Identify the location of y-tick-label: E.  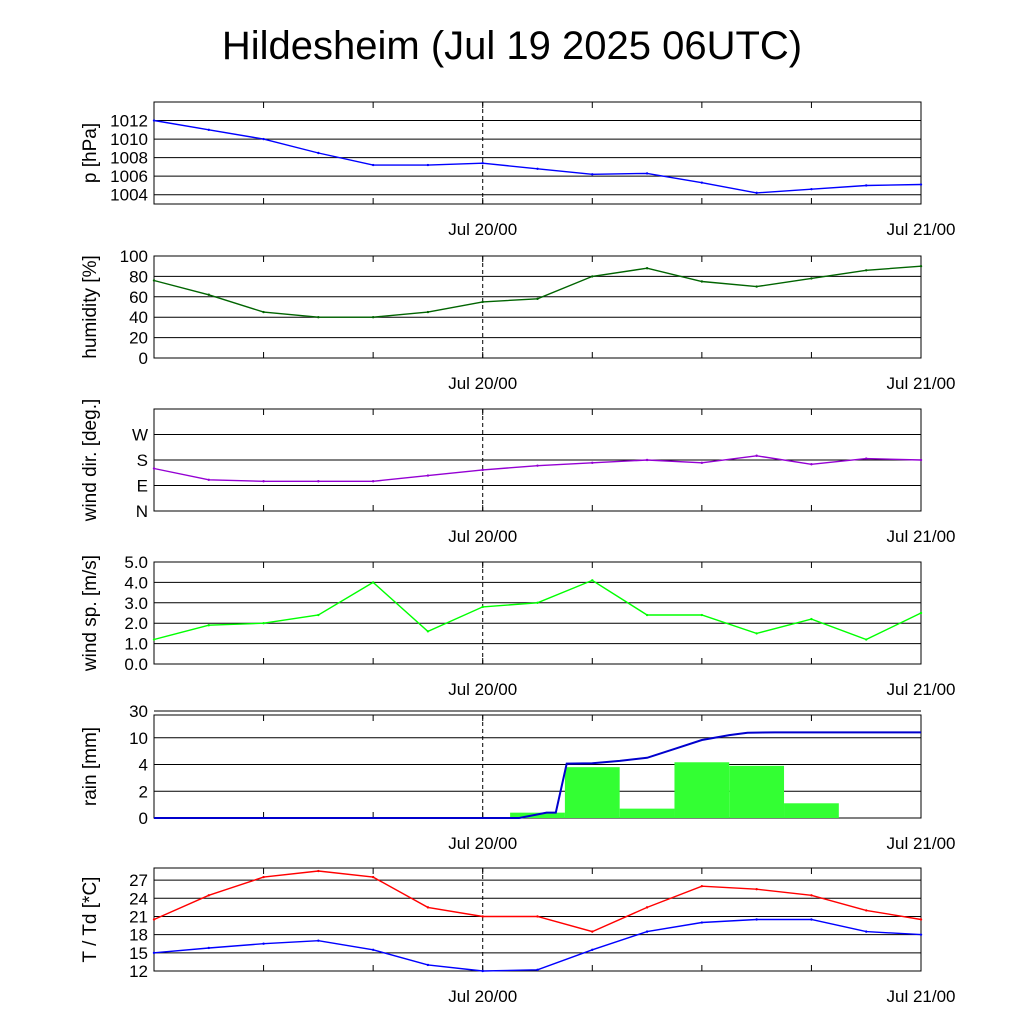
(142, 486).